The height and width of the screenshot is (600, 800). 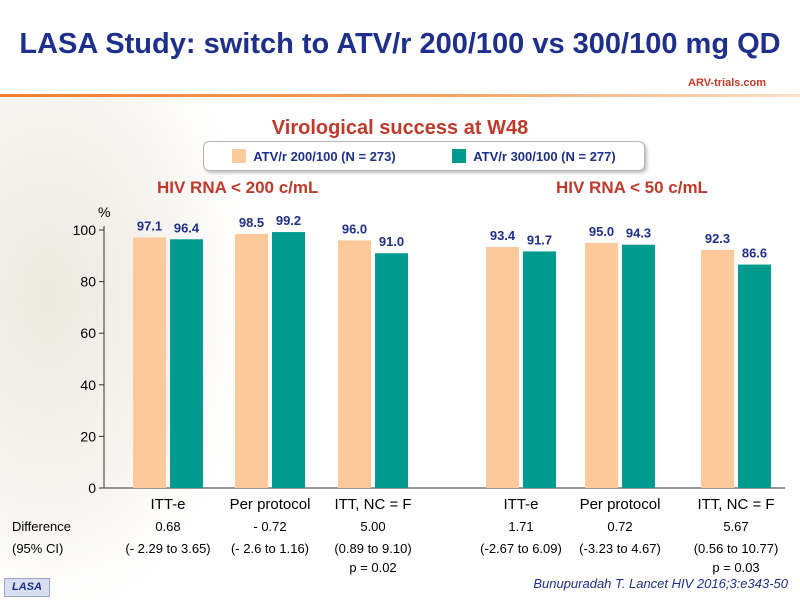 What do you see at coordinates (92, 488) in the screenshot?
I see `y-tick-label: 0` at bounding box center [92, 488].